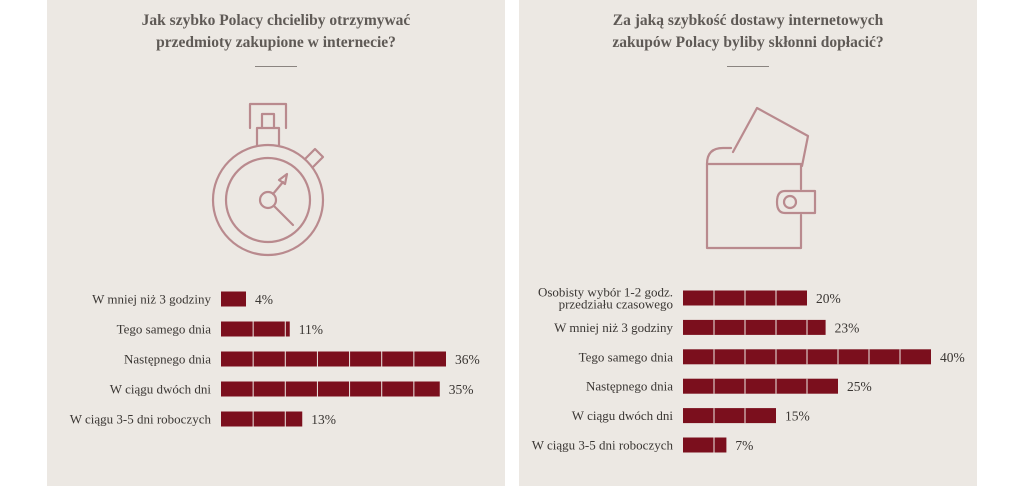  What do you see at coordinates (276, 66) in the screenshot?
I see `left-title-divider` at bounding box center [276, 66].